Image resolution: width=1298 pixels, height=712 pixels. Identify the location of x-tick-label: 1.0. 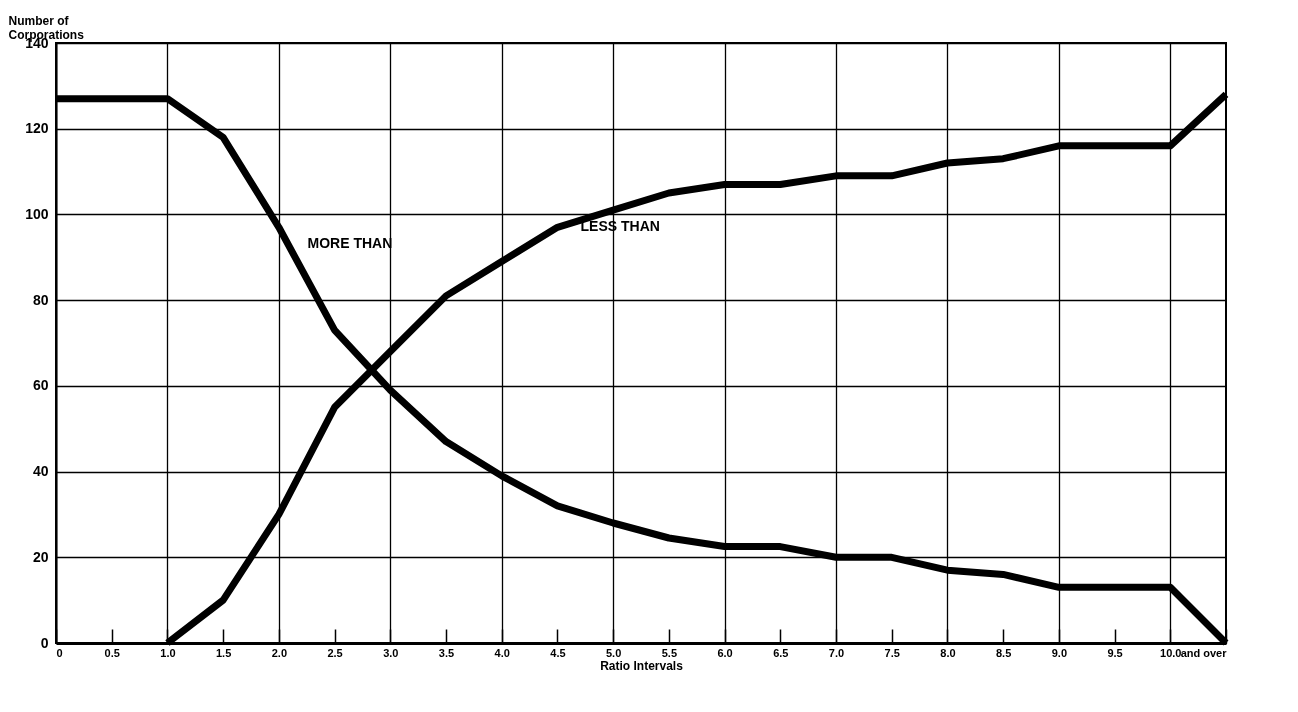
(168, 652).